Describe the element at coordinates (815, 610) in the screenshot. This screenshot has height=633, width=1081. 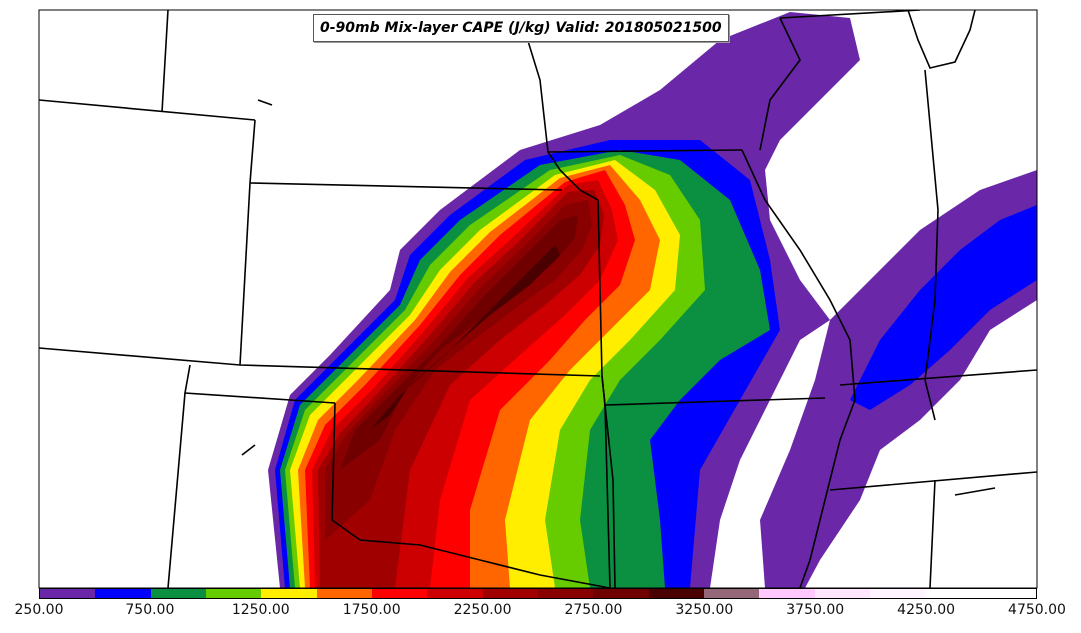
I see `colorbar-tick-label: 3750.00` at that location.